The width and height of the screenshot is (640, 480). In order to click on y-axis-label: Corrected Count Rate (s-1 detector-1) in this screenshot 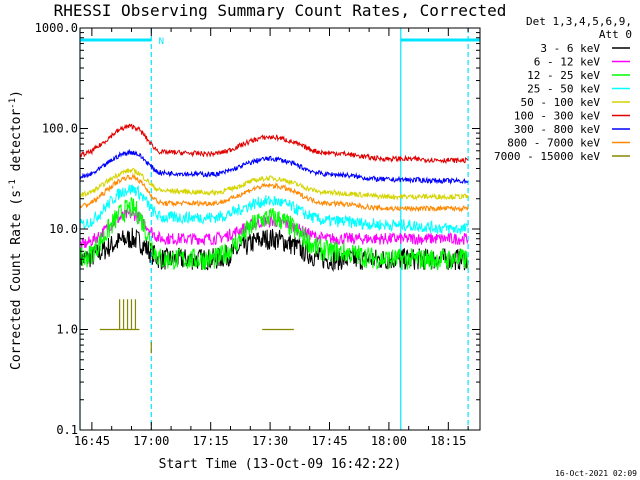, I will do `click(16, 230)`.